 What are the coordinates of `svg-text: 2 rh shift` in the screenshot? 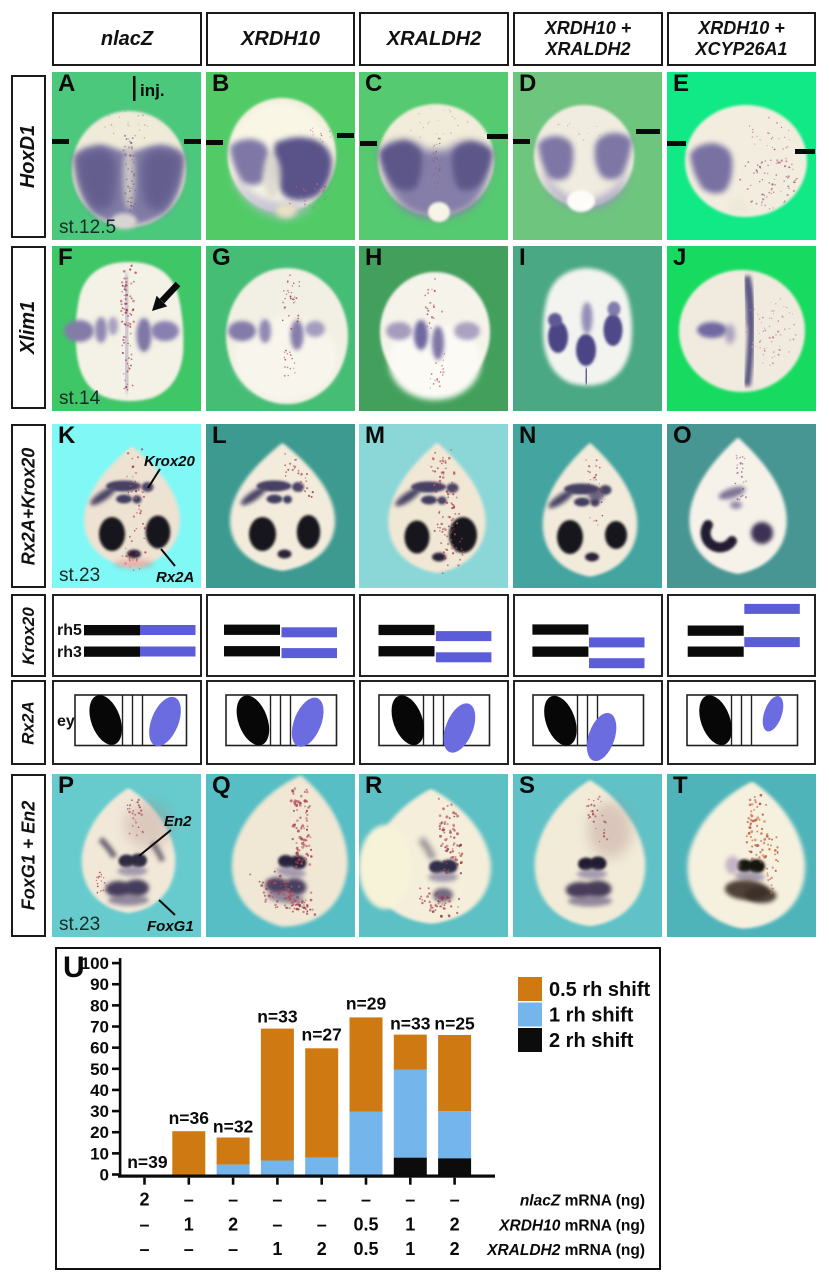 It's located at (591, 1041).